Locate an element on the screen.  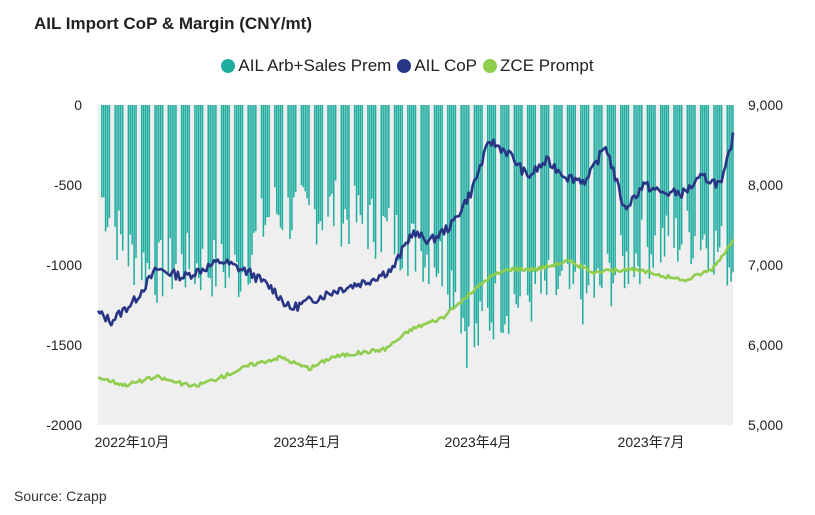
chart-legend: AIL Arb+Sales Prem AIL CoP ZCE Prompt is located at coordinates (407, 66).